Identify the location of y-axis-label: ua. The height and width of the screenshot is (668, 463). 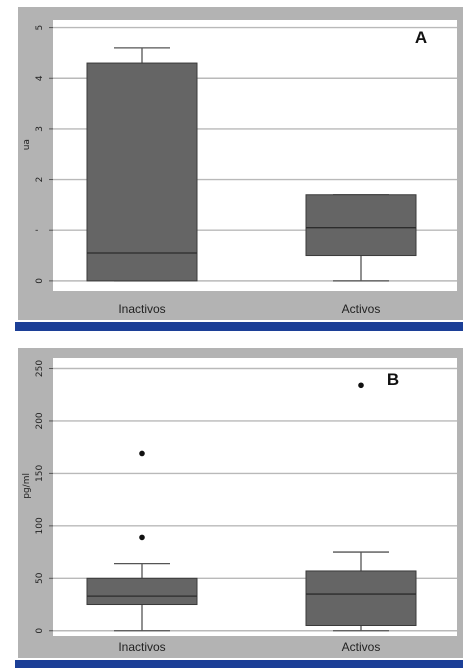
(27, 144).